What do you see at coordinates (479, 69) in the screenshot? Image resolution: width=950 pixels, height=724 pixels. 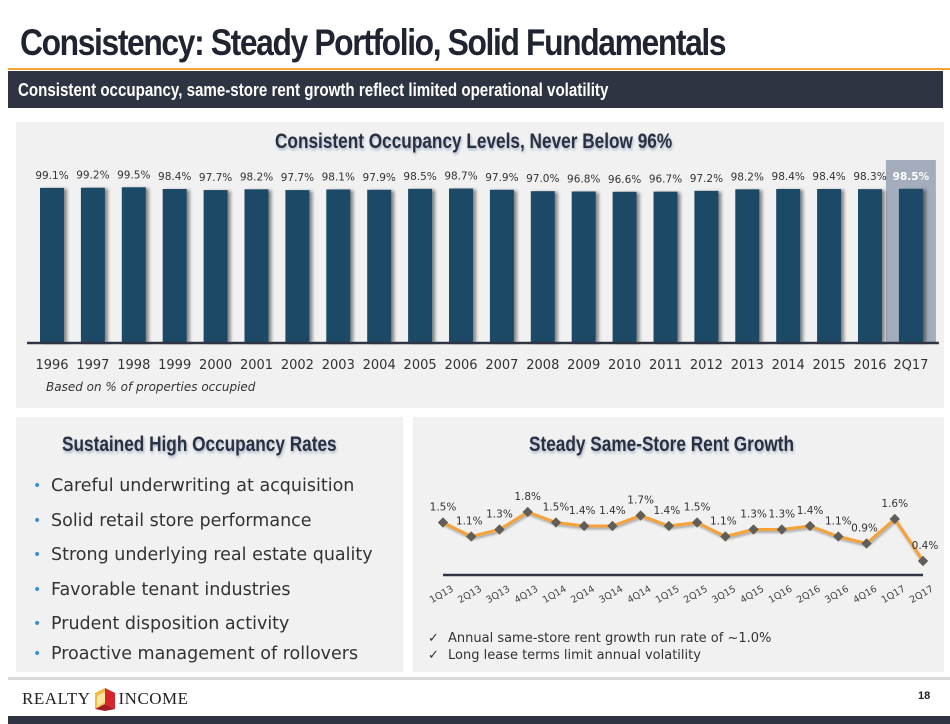 I see `accent-rule` at bounding box center [479, 69].